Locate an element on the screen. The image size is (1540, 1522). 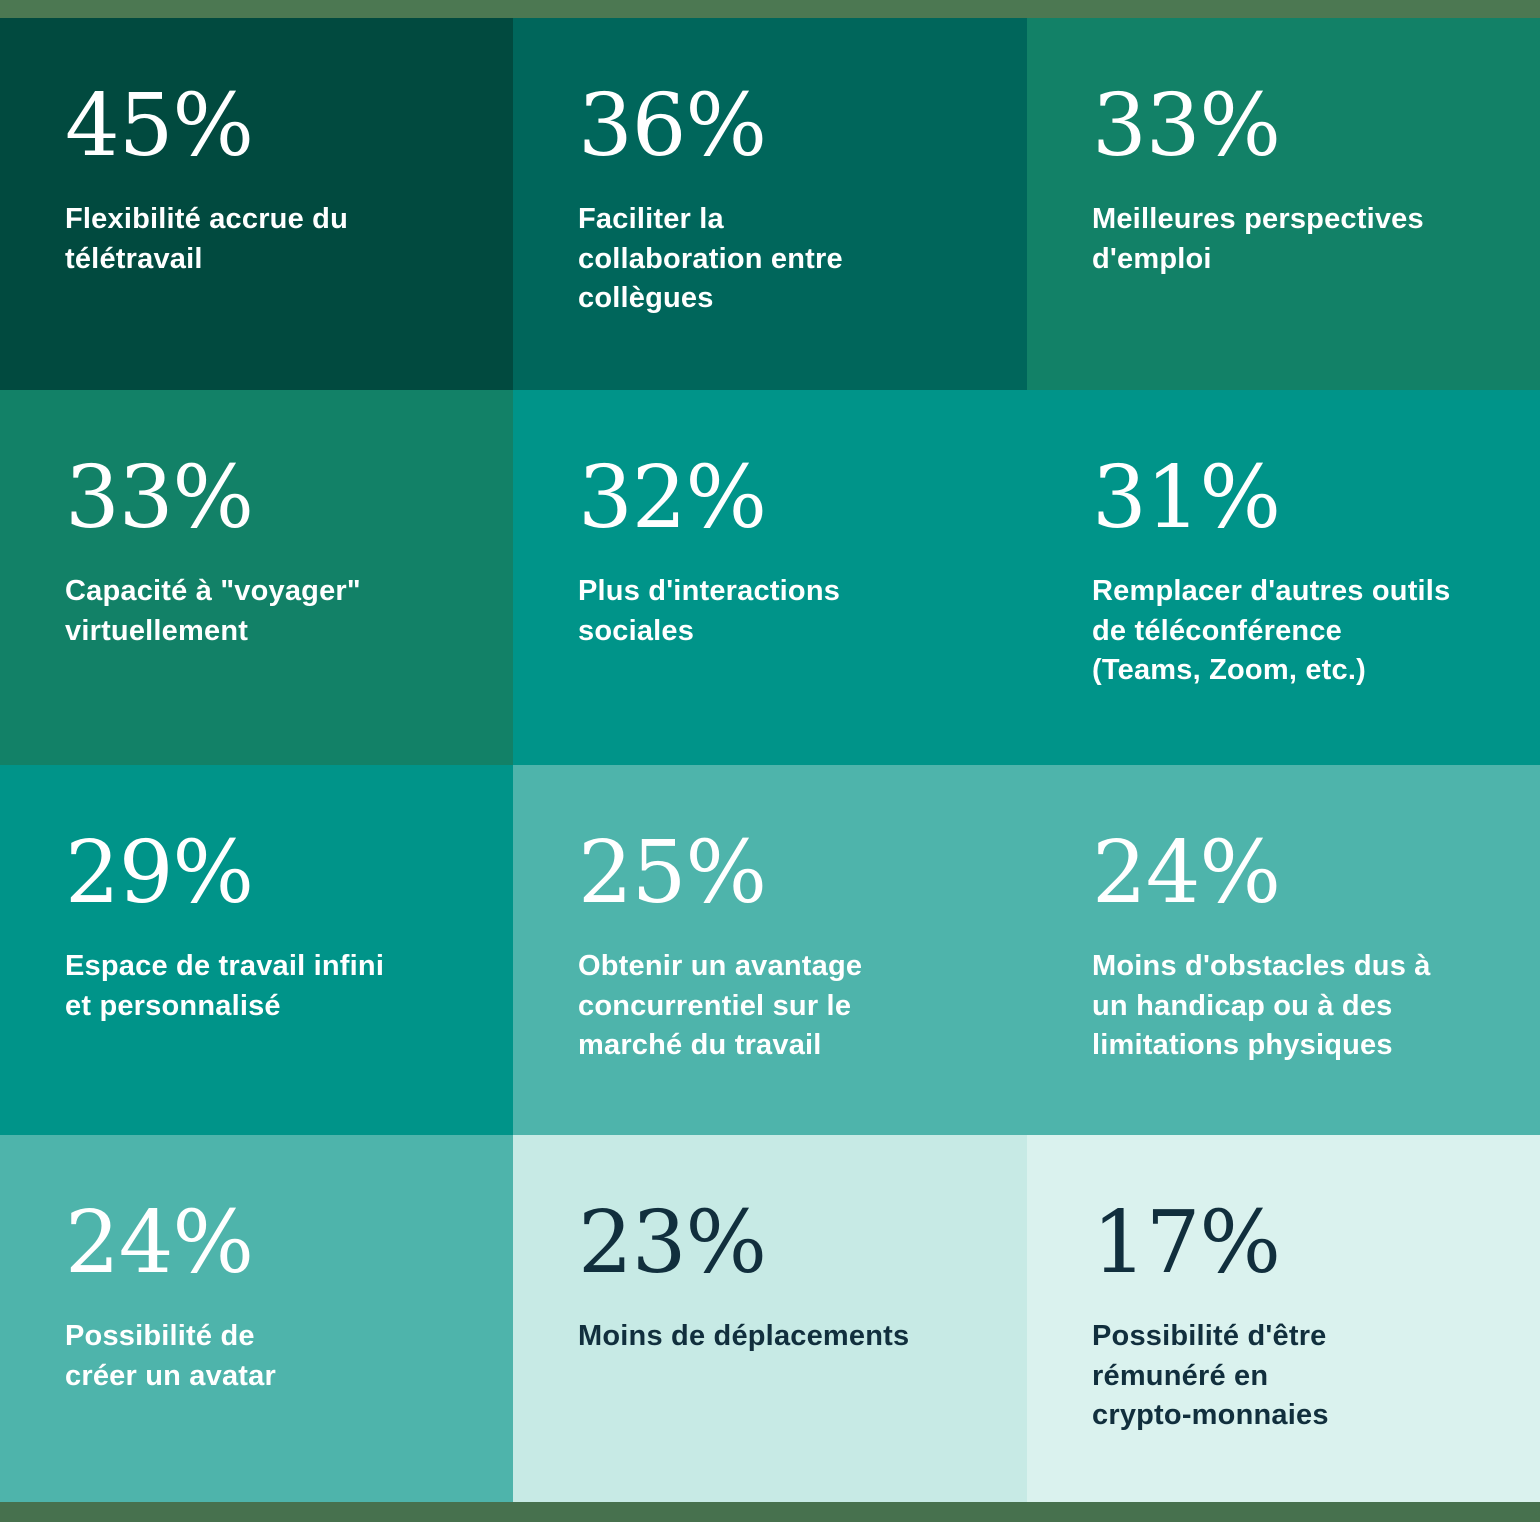
stat-tile: 23% Moins de déplacements is located at coordinates (770, 1318).